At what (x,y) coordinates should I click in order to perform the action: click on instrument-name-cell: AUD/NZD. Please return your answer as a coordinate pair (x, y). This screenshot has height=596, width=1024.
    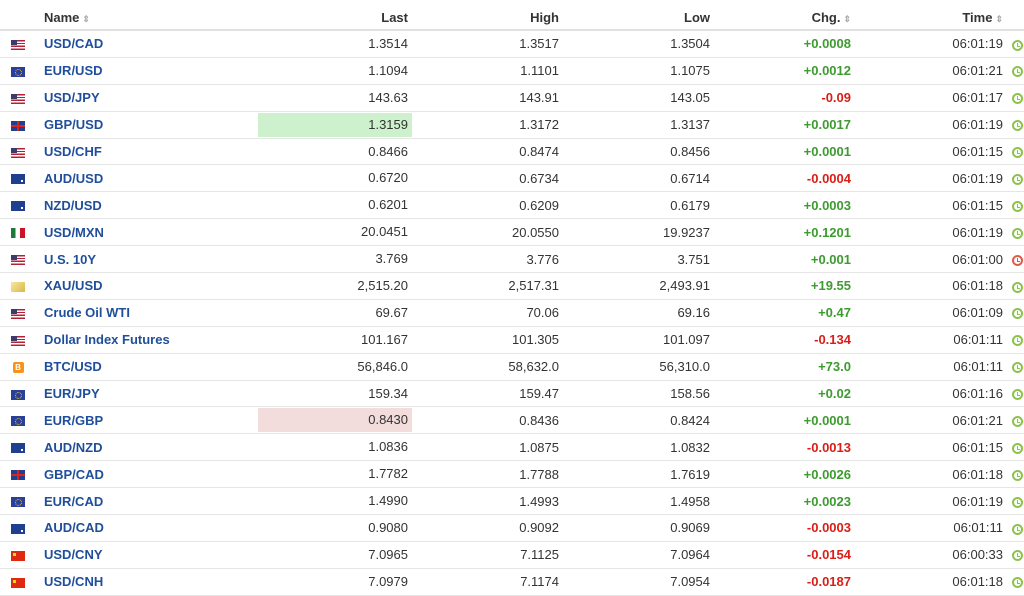
    Looking at the image, I should click on (143, 447).